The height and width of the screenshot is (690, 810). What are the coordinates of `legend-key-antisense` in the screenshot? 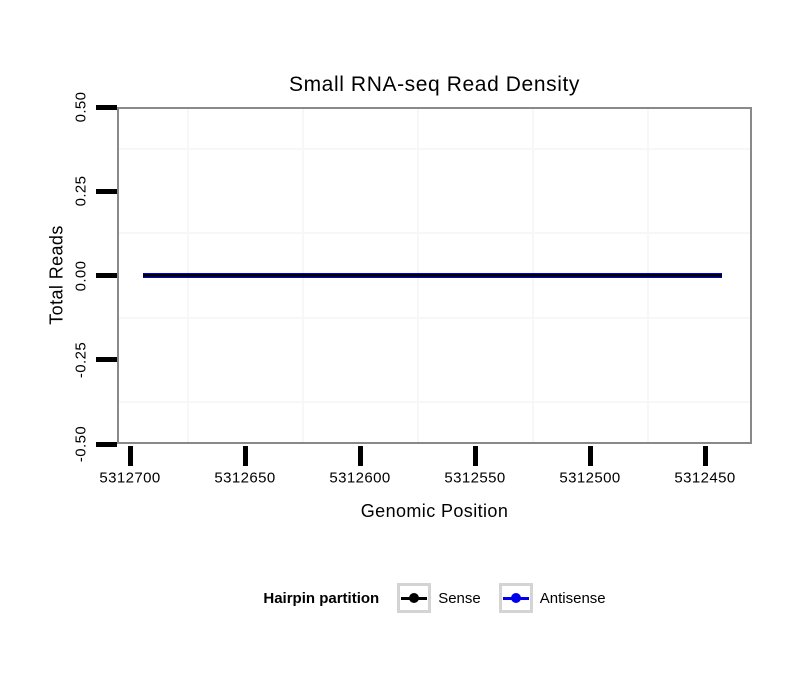 It's located at (515, 598).